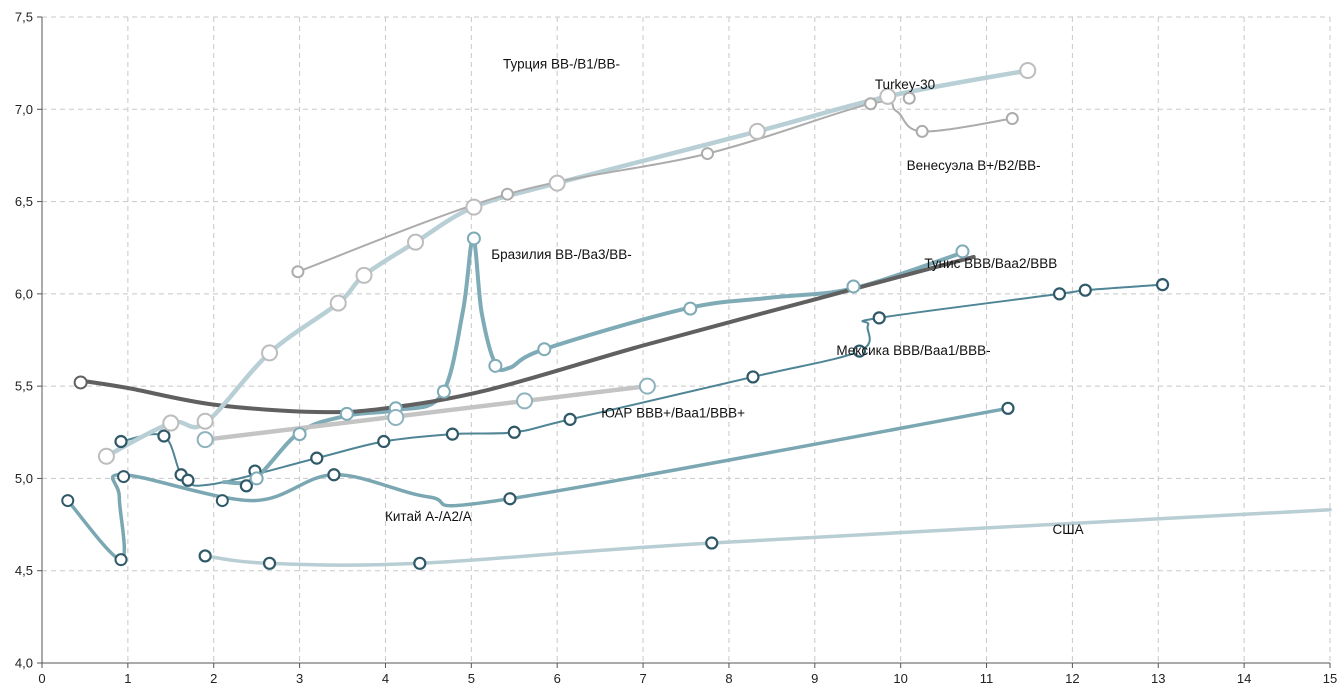 The image size is (1344, 696). What do you see at coordinates (673, 413) in the screenshot?
I see `series-label: ЮАР BBB+/Baa1/BBB+` at bounding box center [673, 413].